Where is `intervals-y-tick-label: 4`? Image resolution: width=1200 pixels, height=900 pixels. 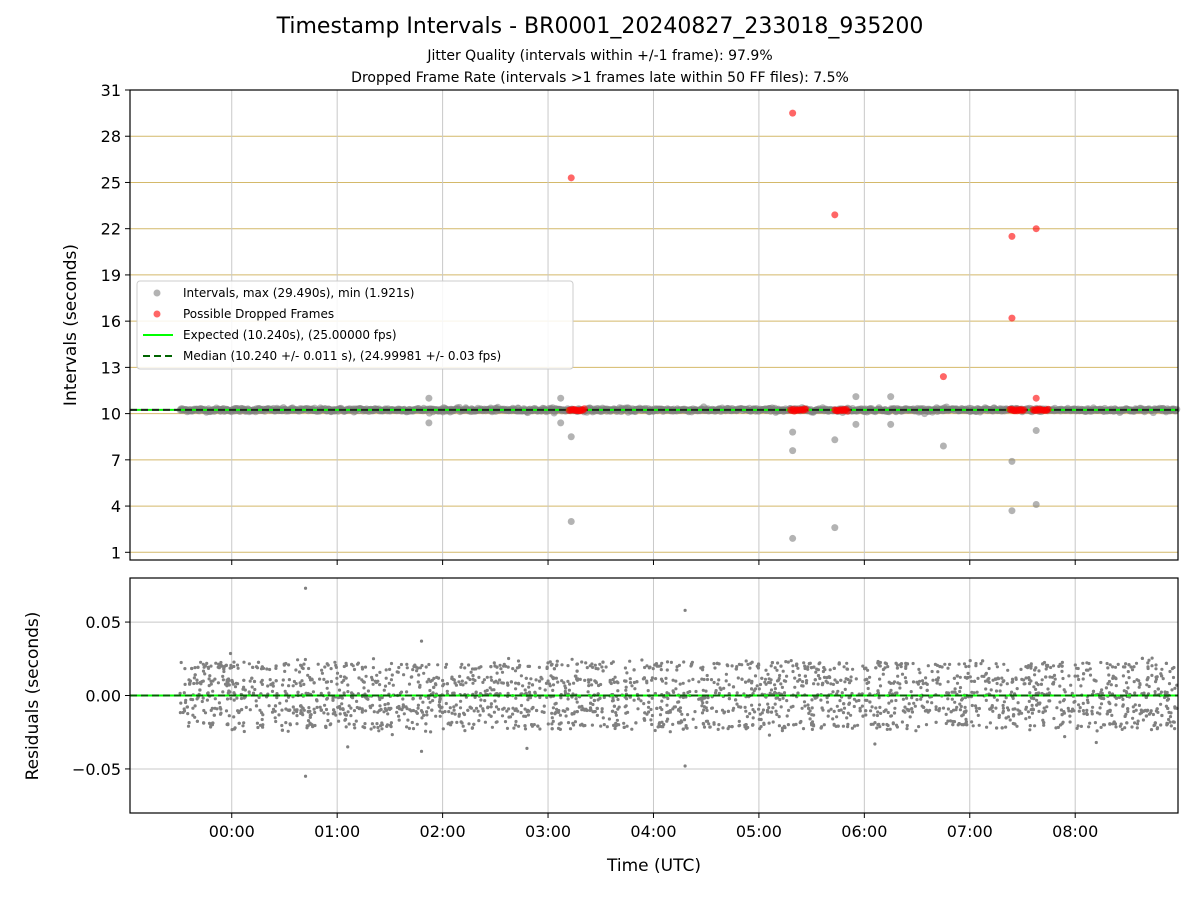
intervals-y-tick-label: 4 is located at coordinates (116, 506).